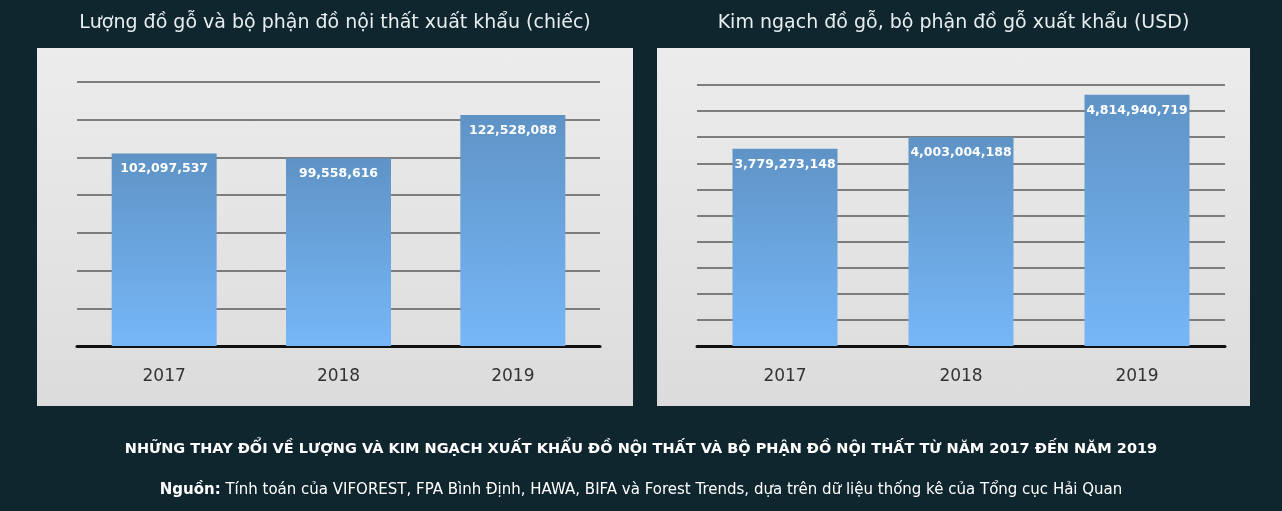 Image resolution: width=1282 pixels, height=511 pixels. What do you see at coordinates (164, 168) in the screenshot?
I see `data-label: 102,097,537` at bounding box center [164, 168].